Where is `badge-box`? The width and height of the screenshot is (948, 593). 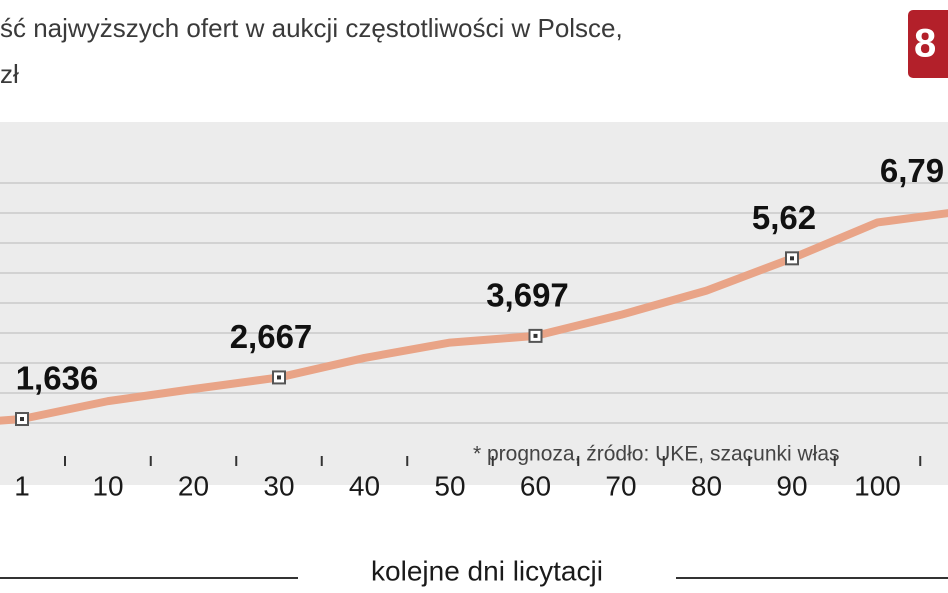 badge-box is located at coordinates (928, 44).